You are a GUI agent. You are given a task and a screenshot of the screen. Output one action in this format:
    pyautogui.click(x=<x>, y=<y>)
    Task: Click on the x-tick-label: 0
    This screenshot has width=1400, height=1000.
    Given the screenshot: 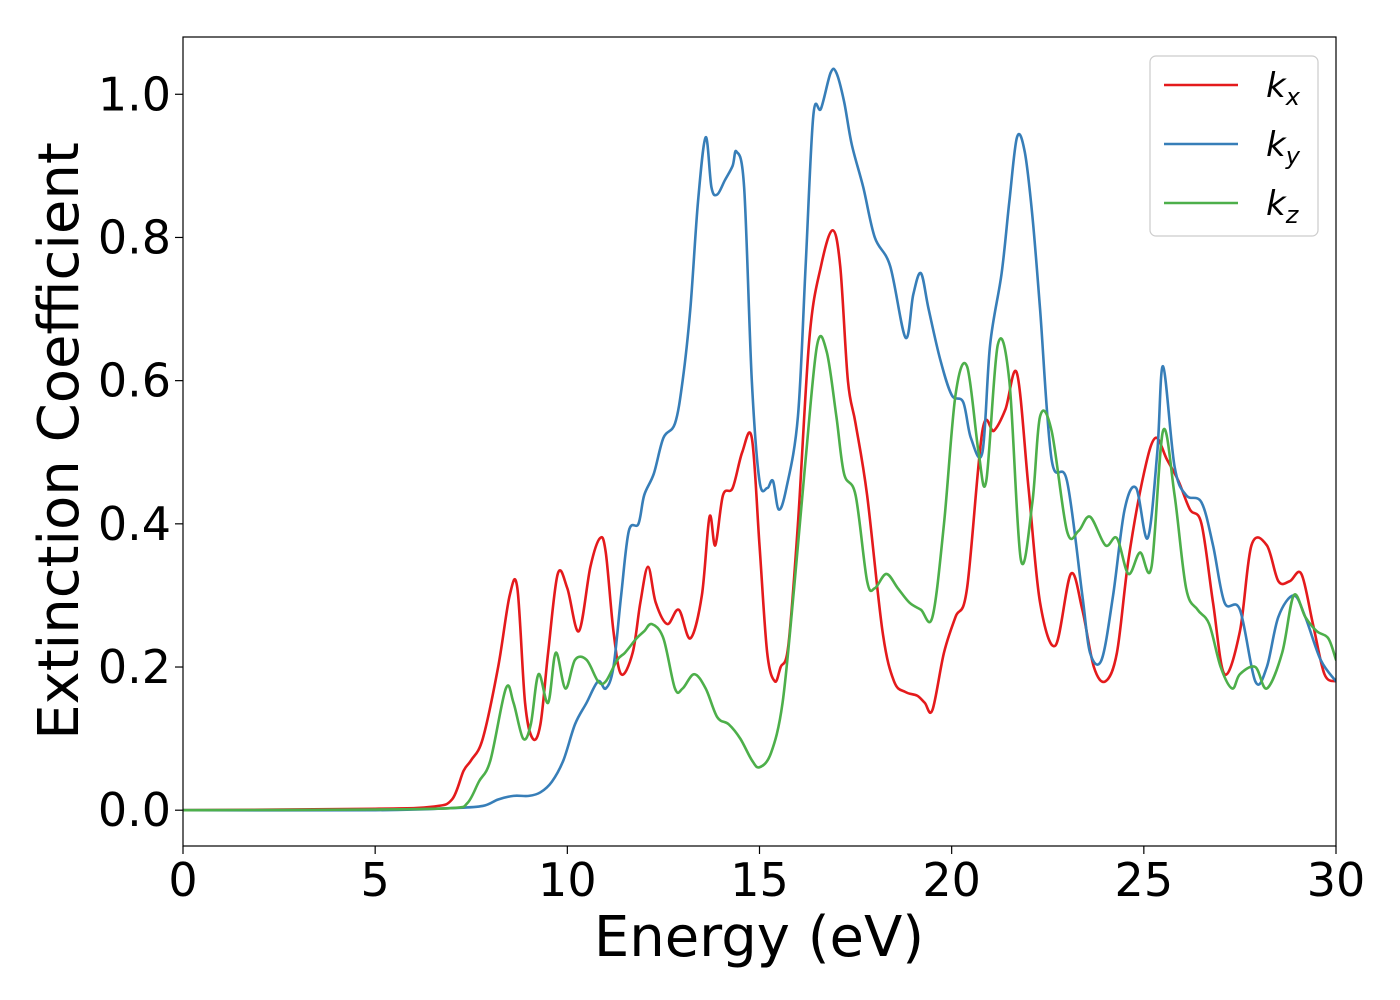 What is the action you would take?
    pyautogui.click(x=182, y=880)
    